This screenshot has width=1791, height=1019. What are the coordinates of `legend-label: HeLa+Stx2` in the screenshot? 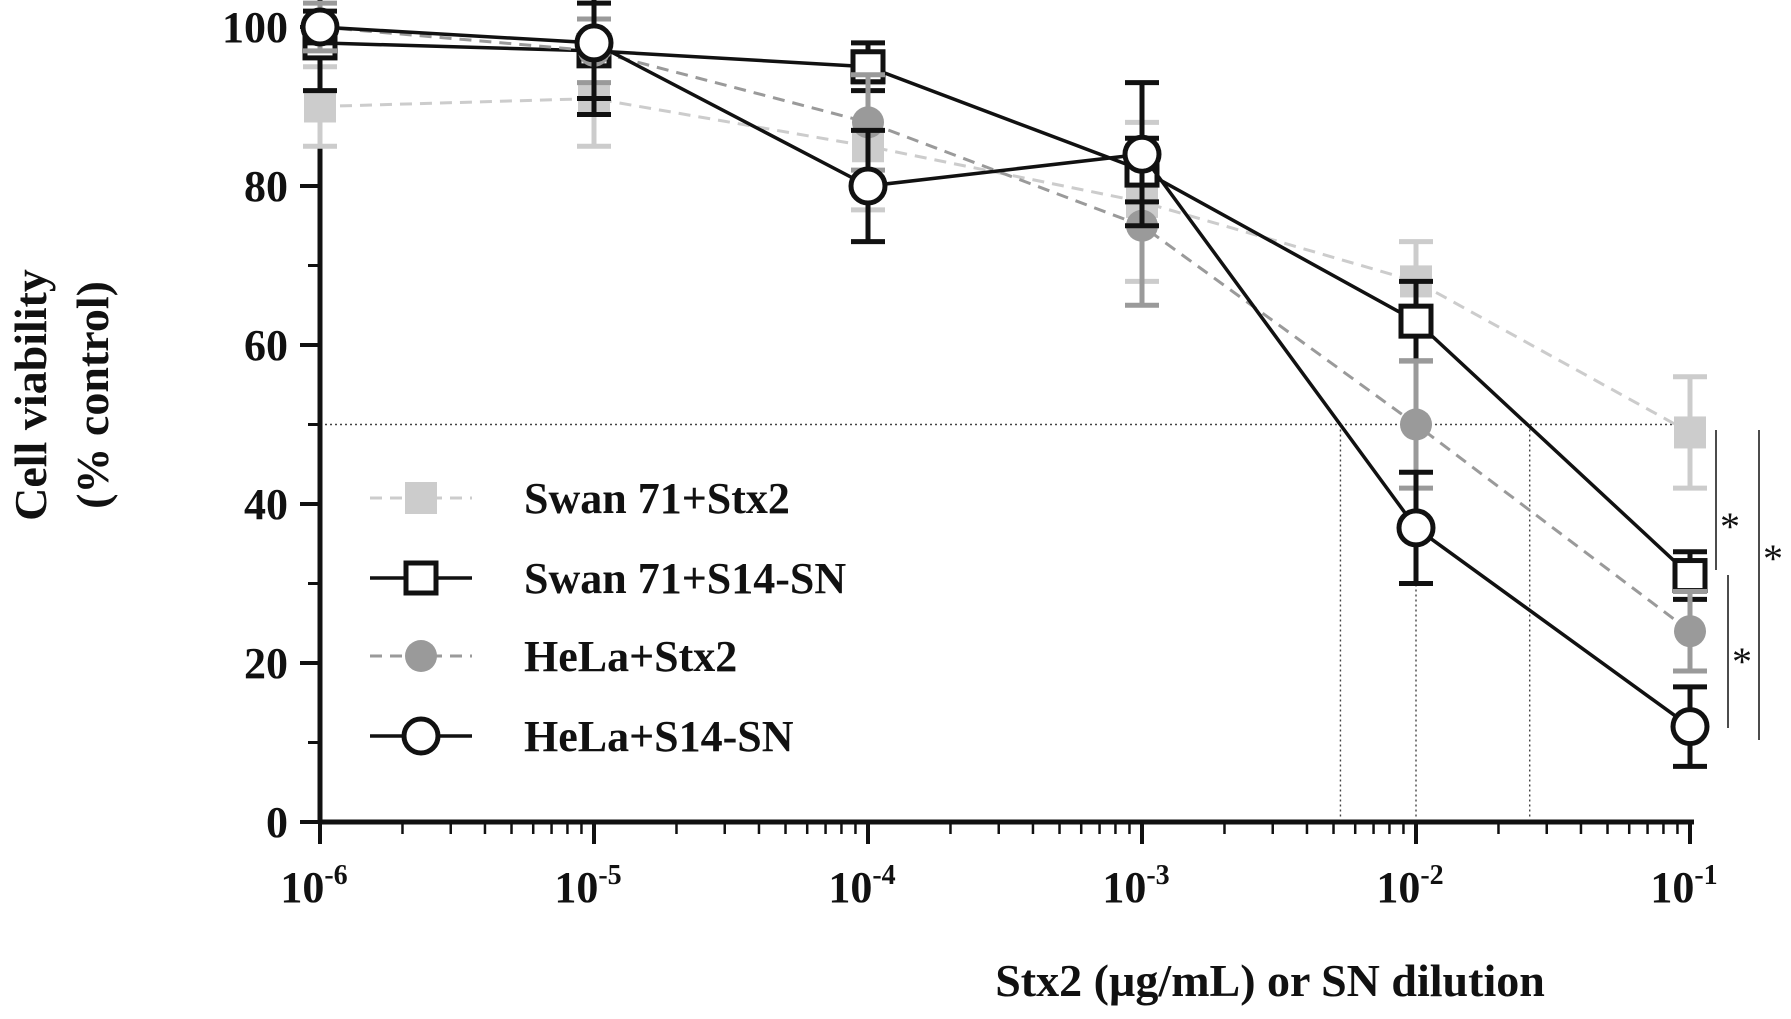 It's located at (630, 656).